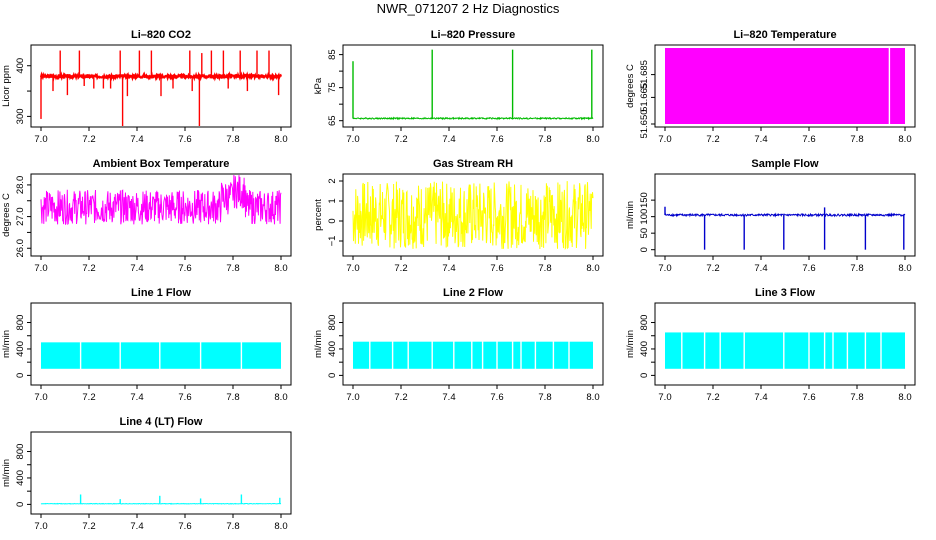  What do you see at coordinates (784, 35) in the screenshot?
I see `plot-title: Li–820 Temperature` at bounding box center [784, 35].